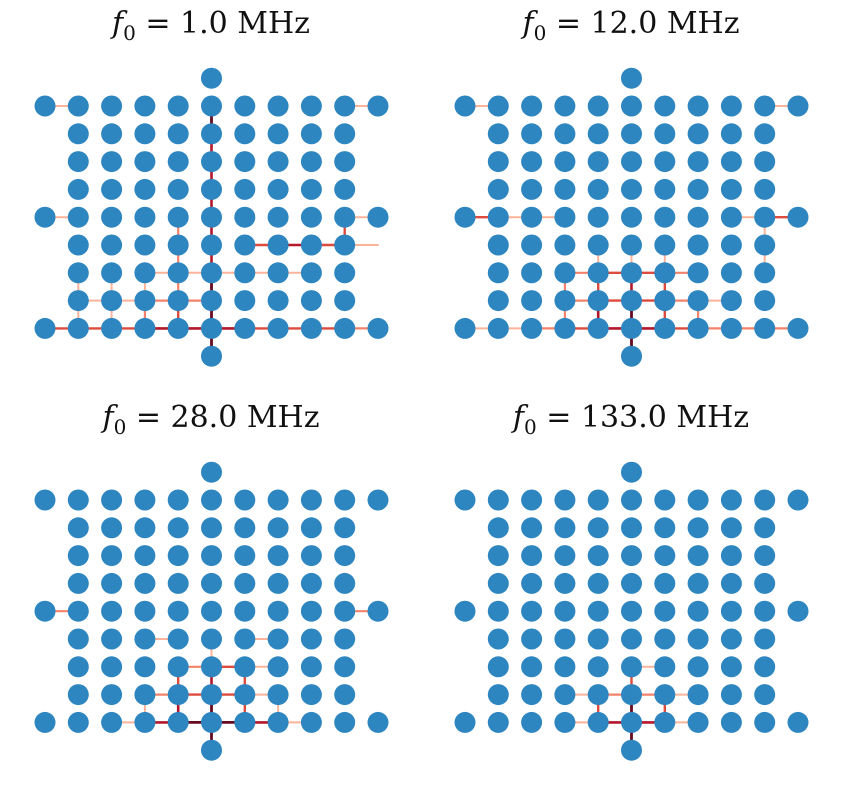 This screenshot has width=843, height=790. I want to click on node-2-5--1, so click(631, 78).